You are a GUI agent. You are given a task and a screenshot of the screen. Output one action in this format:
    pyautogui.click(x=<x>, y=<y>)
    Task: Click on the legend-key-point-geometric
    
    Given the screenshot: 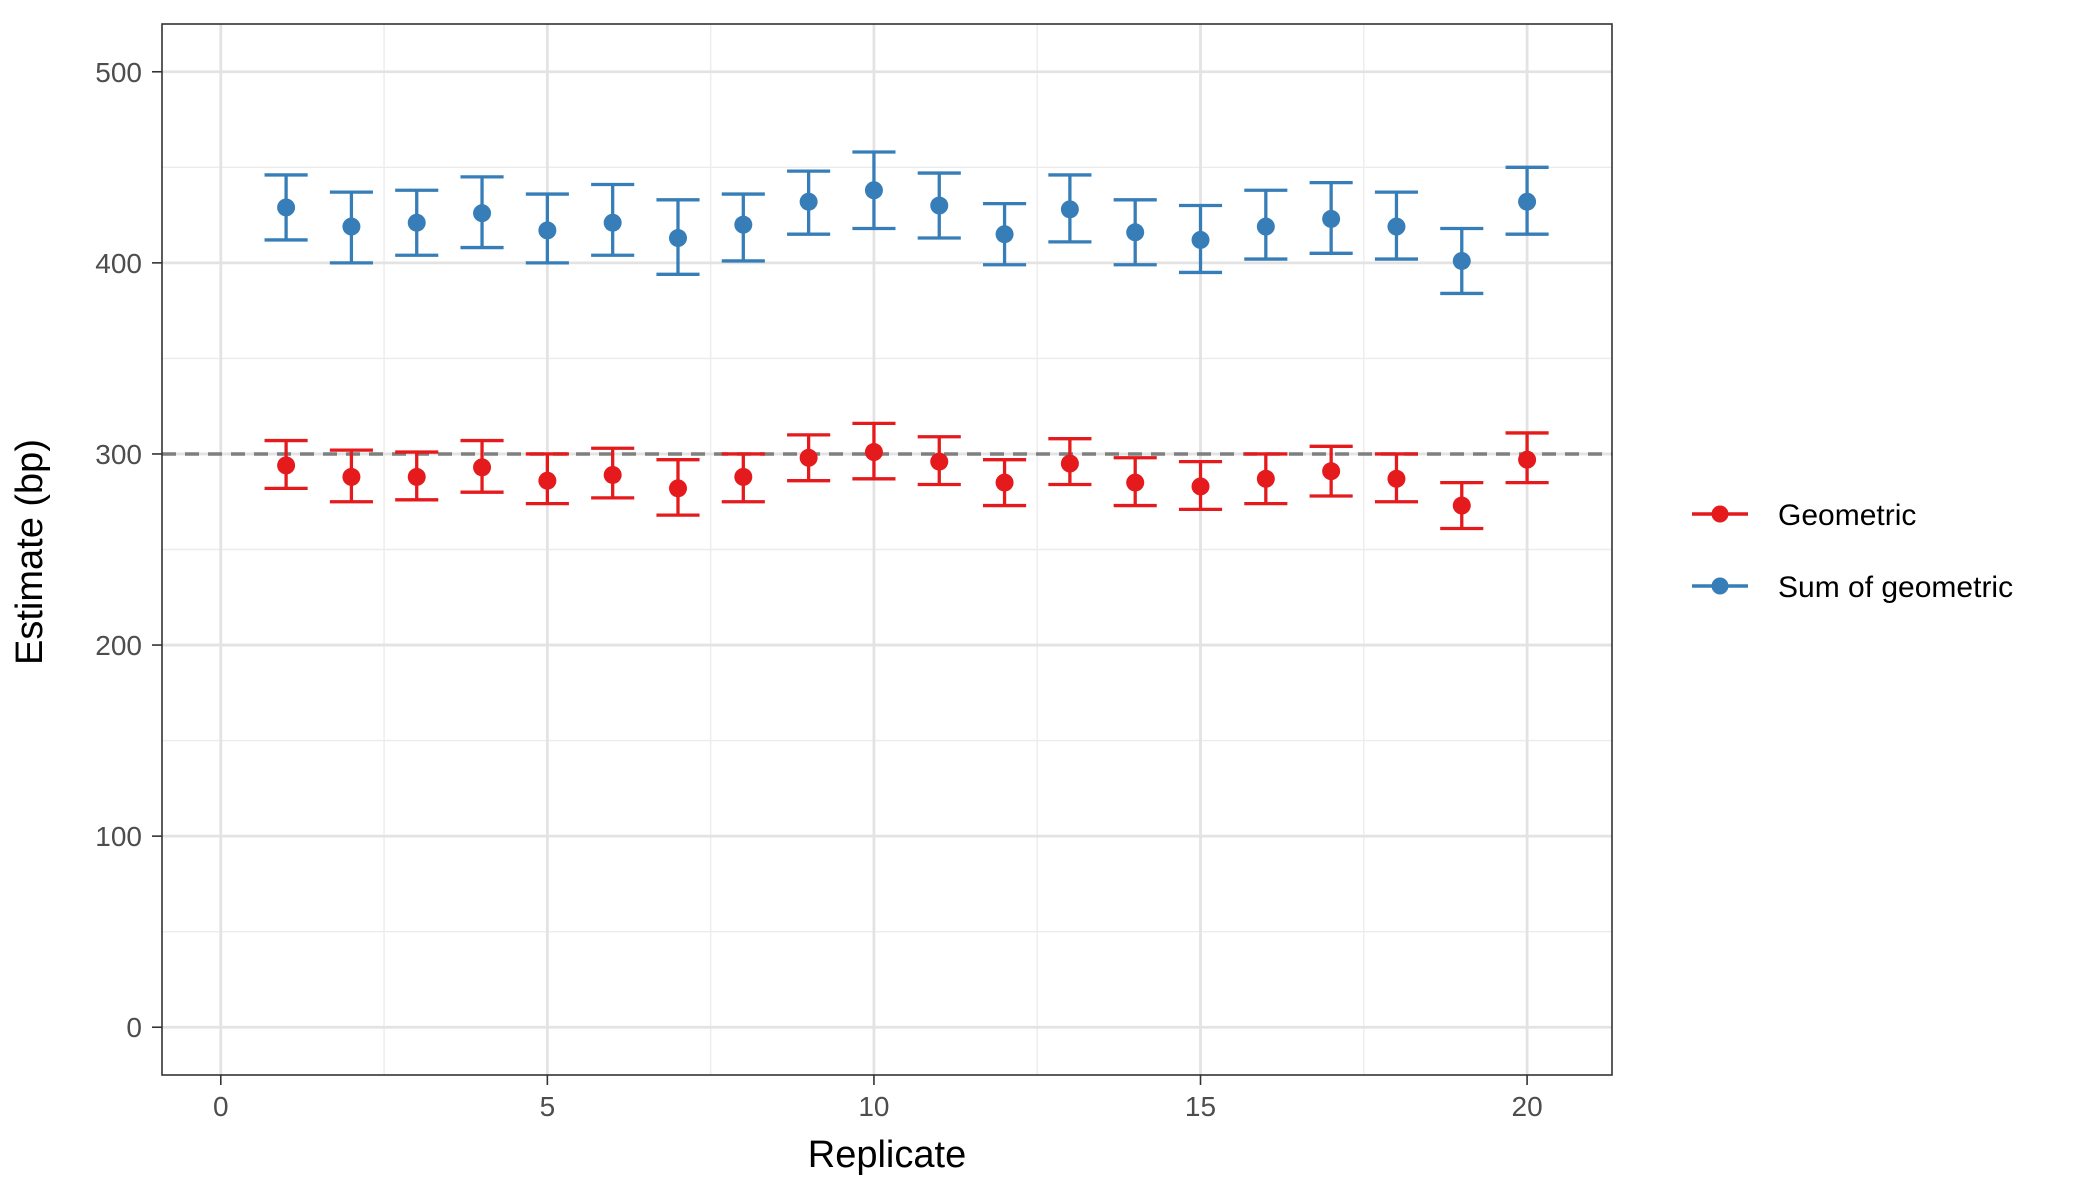 What is the action you would take?
    pyautogui.click(x=1720, y=514)
    